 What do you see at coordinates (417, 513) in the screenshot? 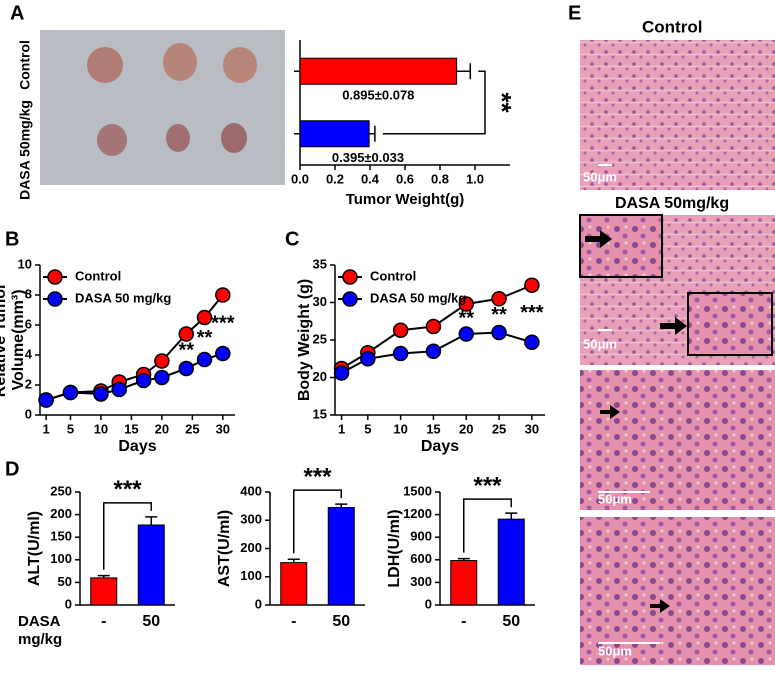
I see `y-tick-label: 1200` at bounding box center [417, 513].